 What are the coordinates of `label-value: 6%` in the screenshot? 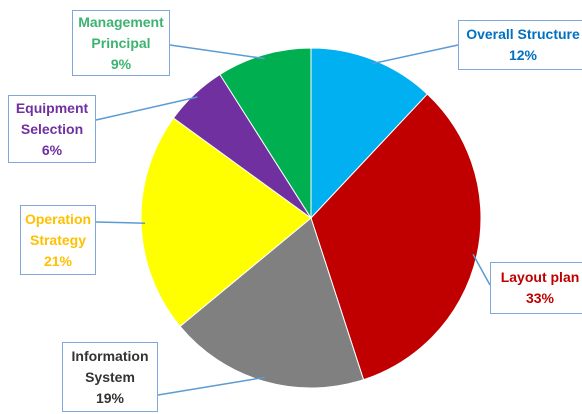 It's located at (52, 149).